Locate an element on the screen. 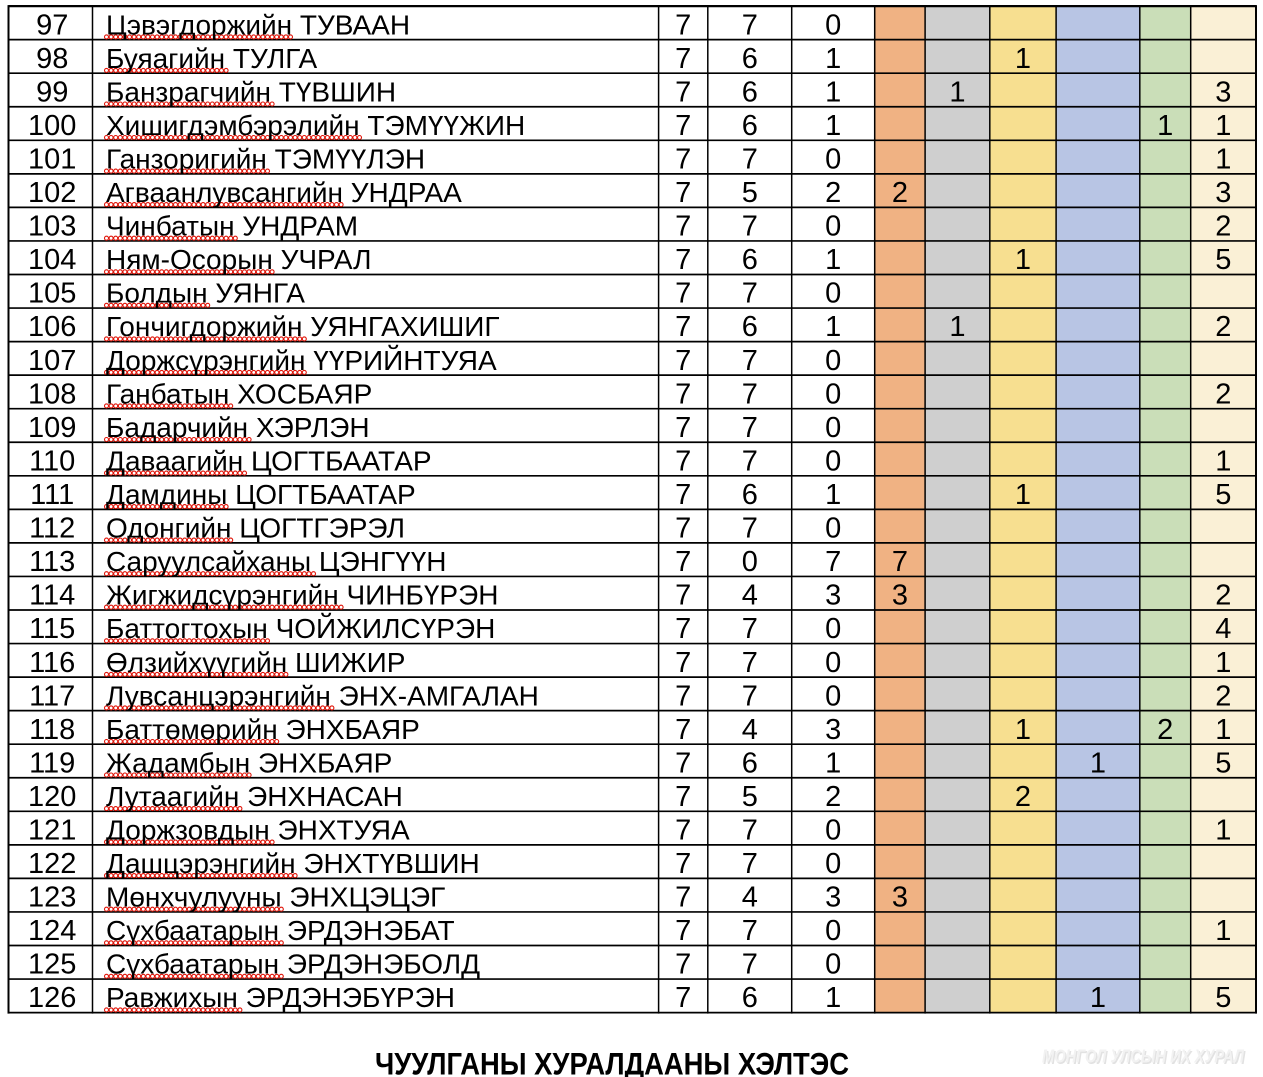  svg-text: Жигжидсүрэнгийн ЧИНБҮРЭН is located at coordinates (302, 595).